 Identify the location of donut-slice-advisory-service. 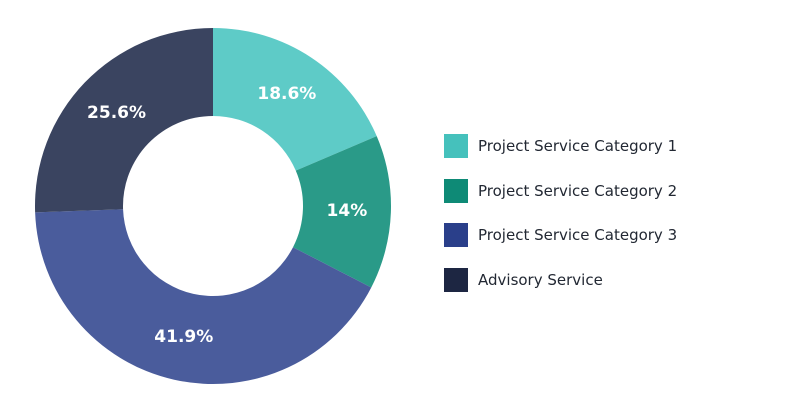
(124, 120).